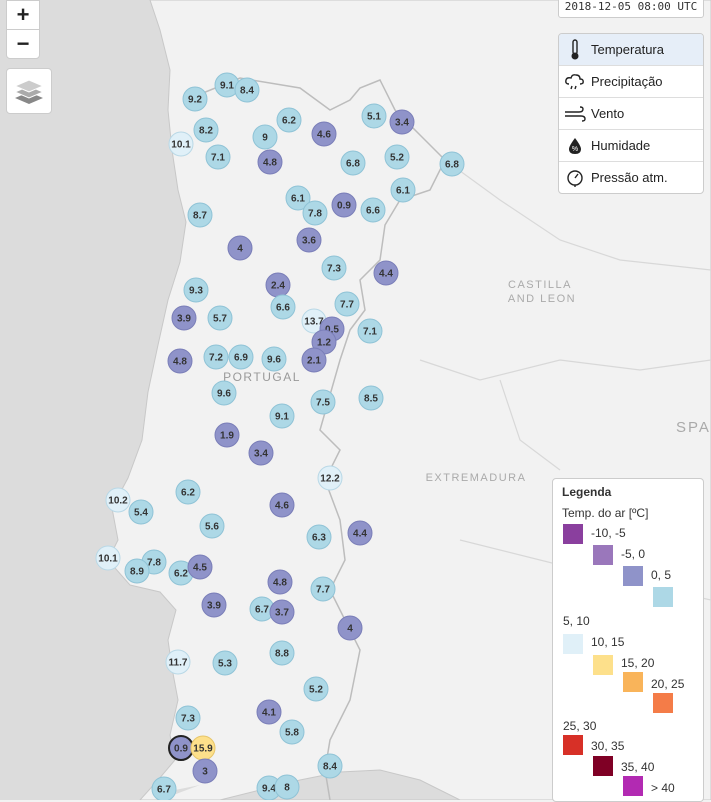 Image resolution: width=711 pixels, height=802 pixels. Describe the element at coordinates (315, 213) in the screenshot. I see `station-marker: 7.8` at that location.